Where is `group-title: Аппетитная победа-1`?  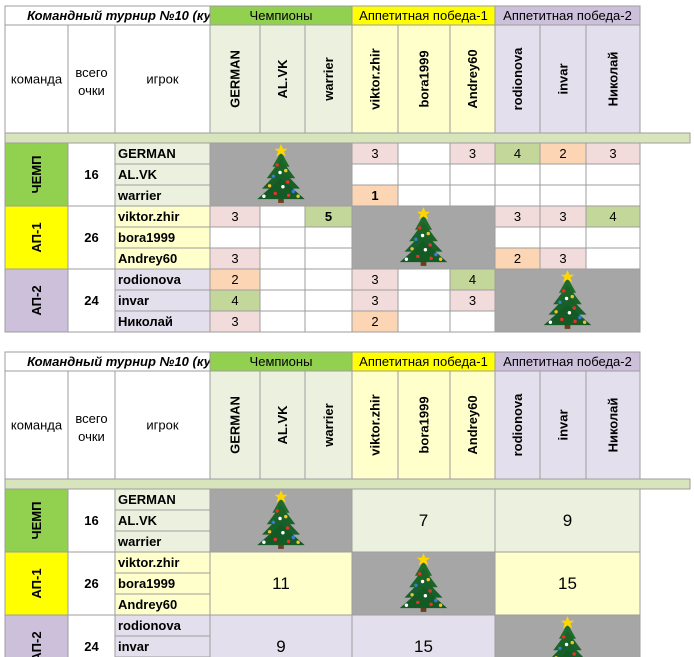 group-title: Аппетитная победа-1 is located at coordinates (423, 15).